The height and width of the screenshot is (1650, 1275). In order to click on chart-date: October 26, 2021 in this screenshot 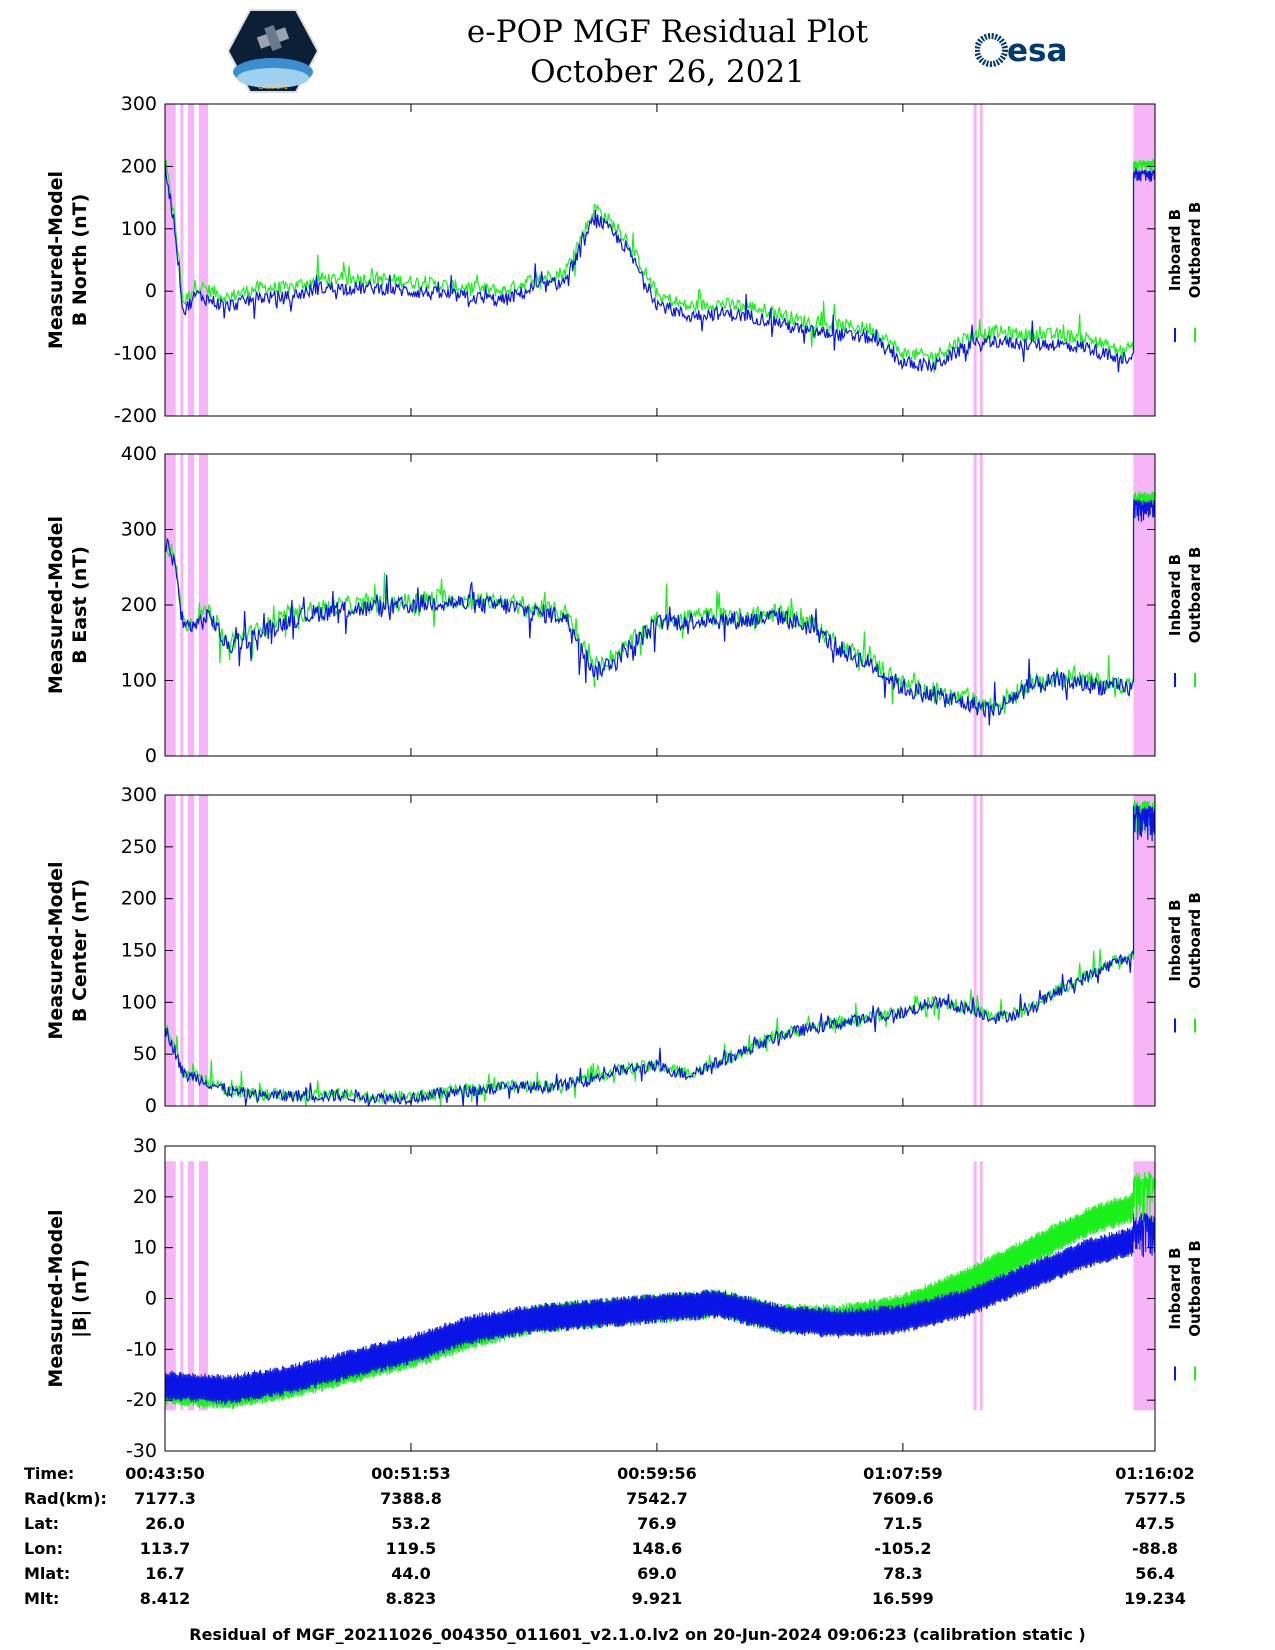, I will do `click(667, 72)`.